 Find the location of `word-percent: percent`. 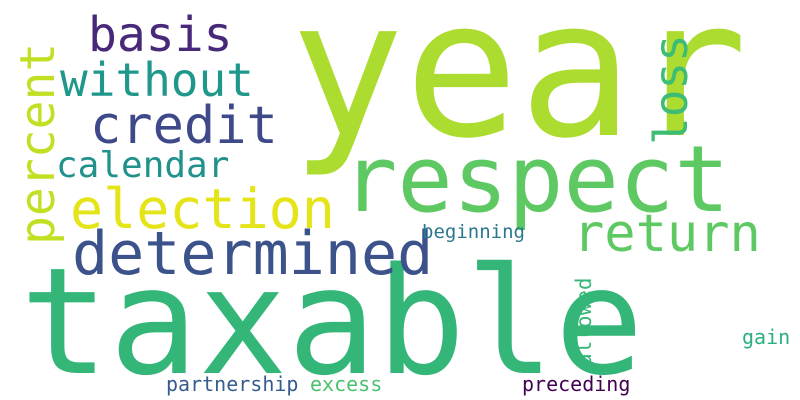

word-percent: percent is located at coordinates (38, 143).